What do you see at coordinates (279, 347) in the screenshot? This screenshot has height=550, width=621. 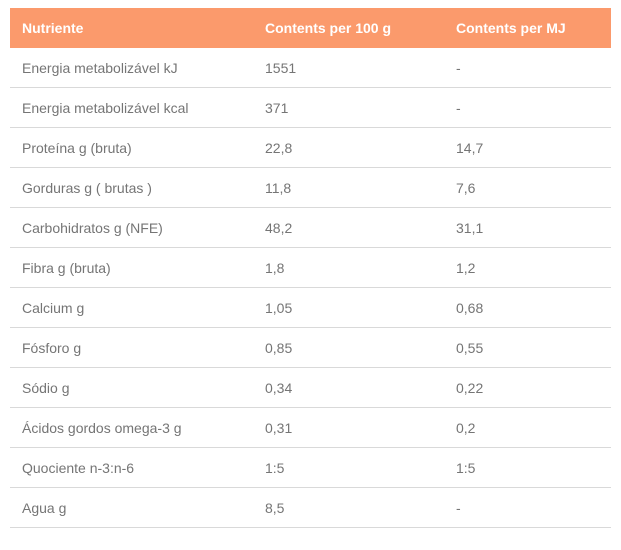 I see `cell-per-100g: 0,85` at bounding box center [279, 347].